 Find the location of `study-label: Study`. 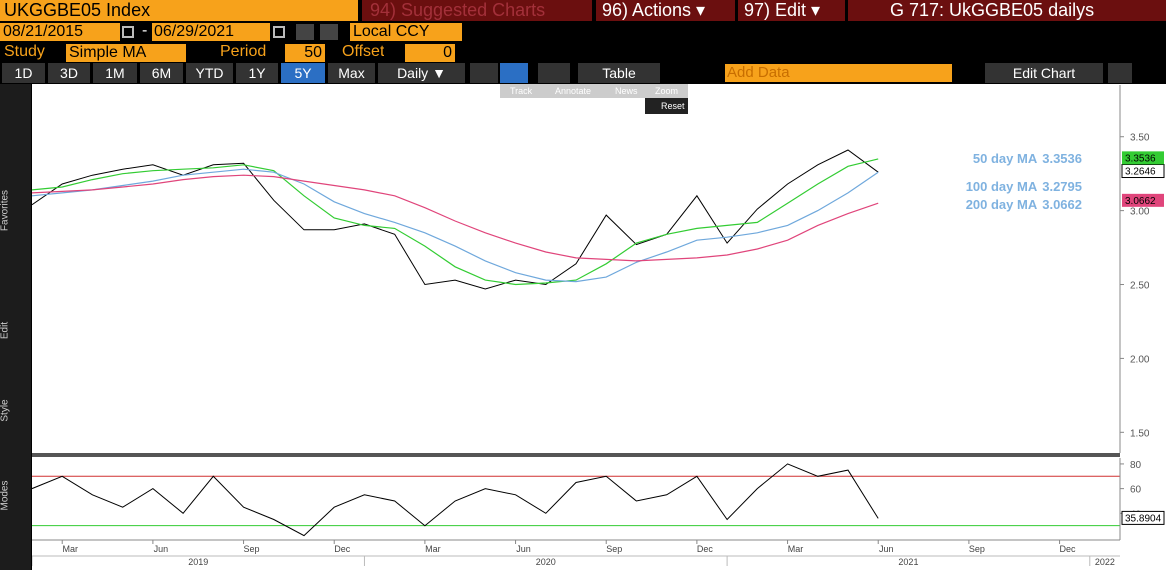

study-label: Study is located at coordinates (24, 51).